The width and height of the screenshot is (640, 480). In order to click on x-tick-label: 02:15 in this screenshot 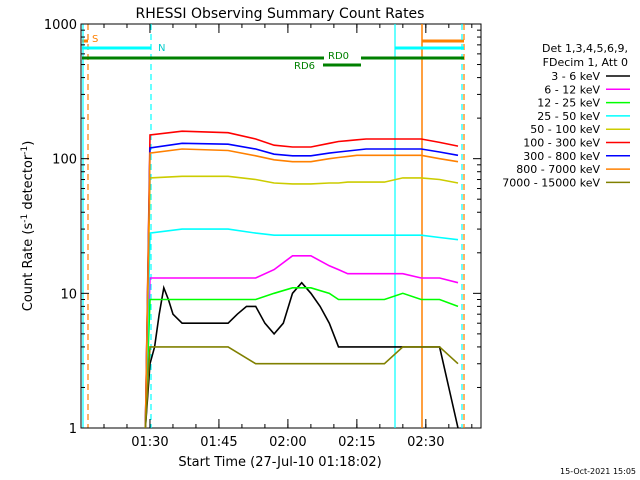, I will do `click(356, 442)`.